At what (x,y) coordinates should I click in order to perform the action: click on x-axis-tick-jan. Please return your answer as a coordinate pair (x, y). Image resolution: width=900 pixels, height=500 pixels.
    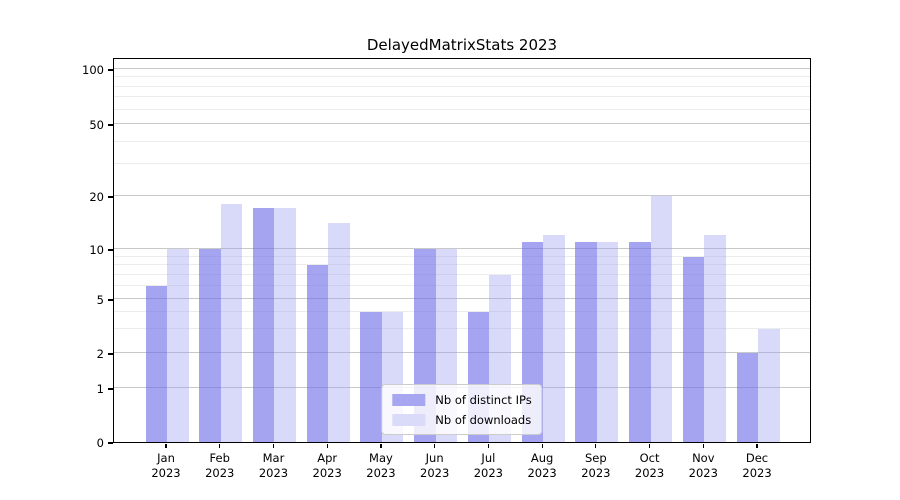
    Looking at the image, I should click on (166, 445).